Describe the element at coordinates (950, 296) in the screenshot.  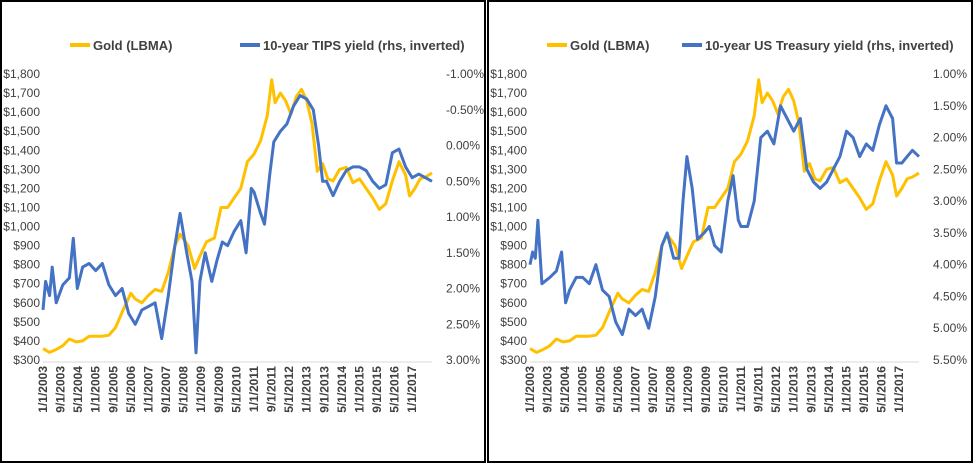
I see `right-axis-tick-label: 4.50%` at that location.